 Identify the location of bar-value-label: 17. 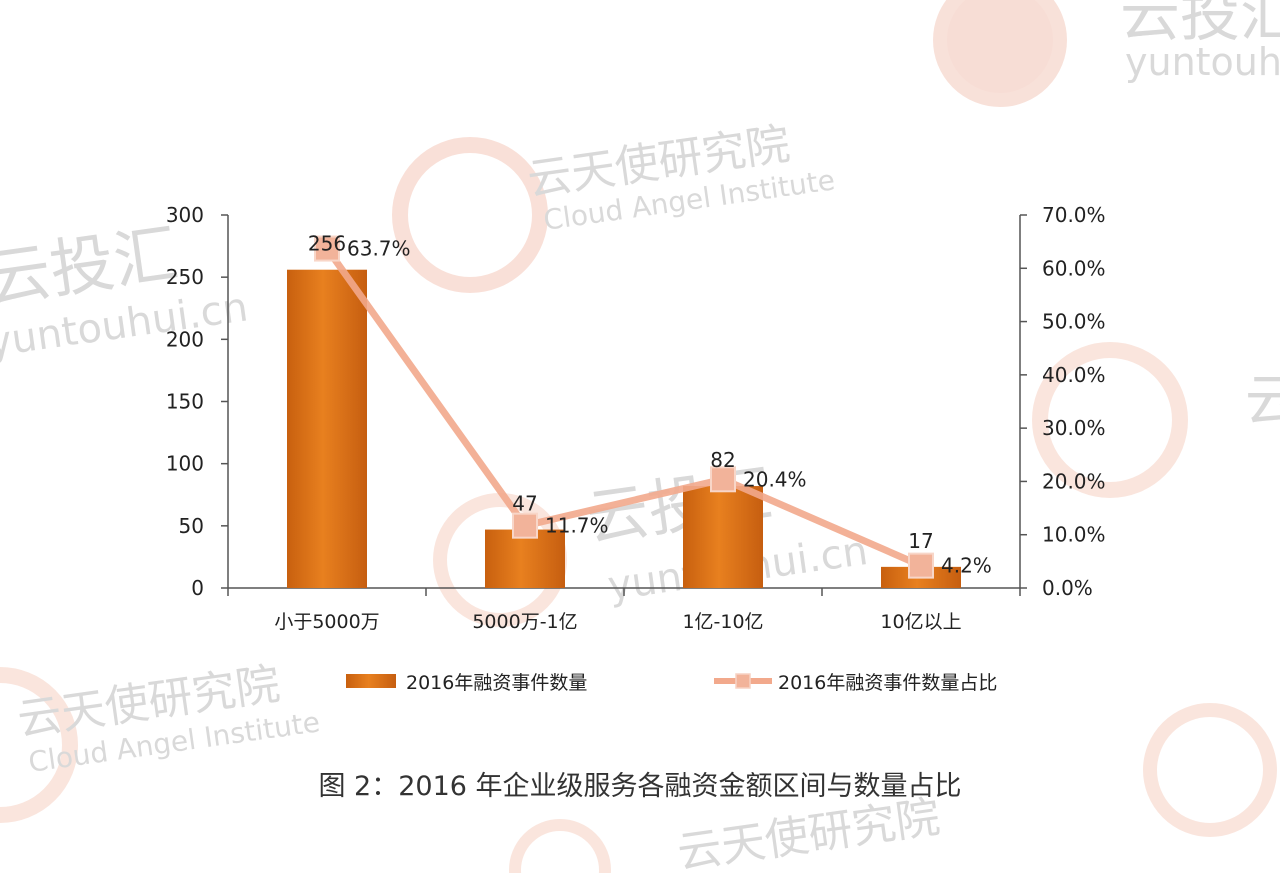
(920, 541).